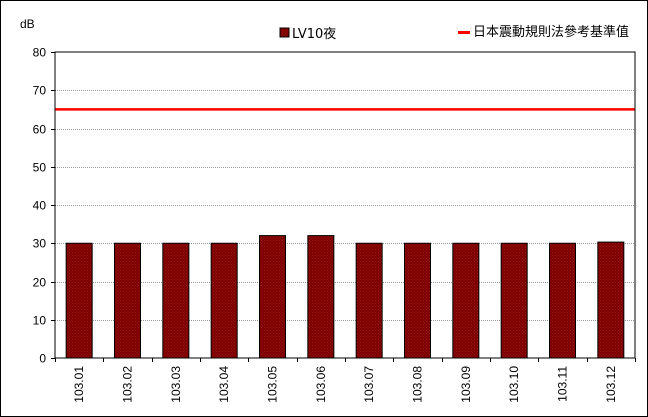 This screenshot has width=648, height=417. Describe the element at coordinates (418, 384) in the screenshot. I see `x-tick-label-103.08: 103.08` at that location.